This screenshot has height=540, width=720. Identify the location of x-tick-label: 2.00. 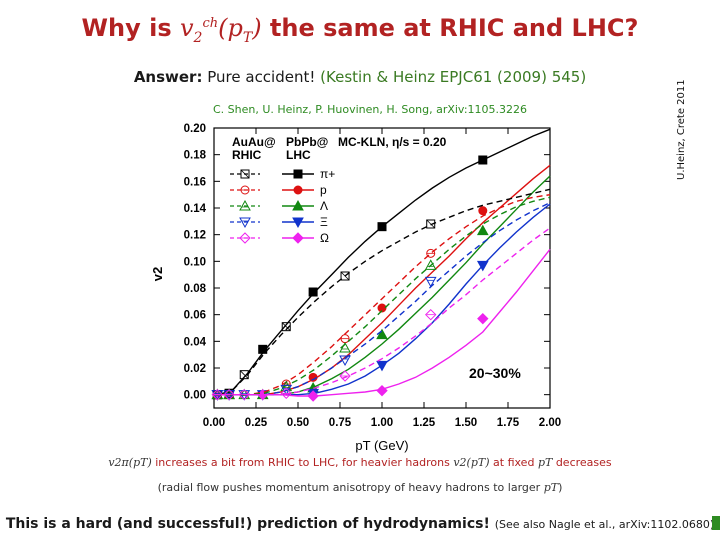
(550, 423).